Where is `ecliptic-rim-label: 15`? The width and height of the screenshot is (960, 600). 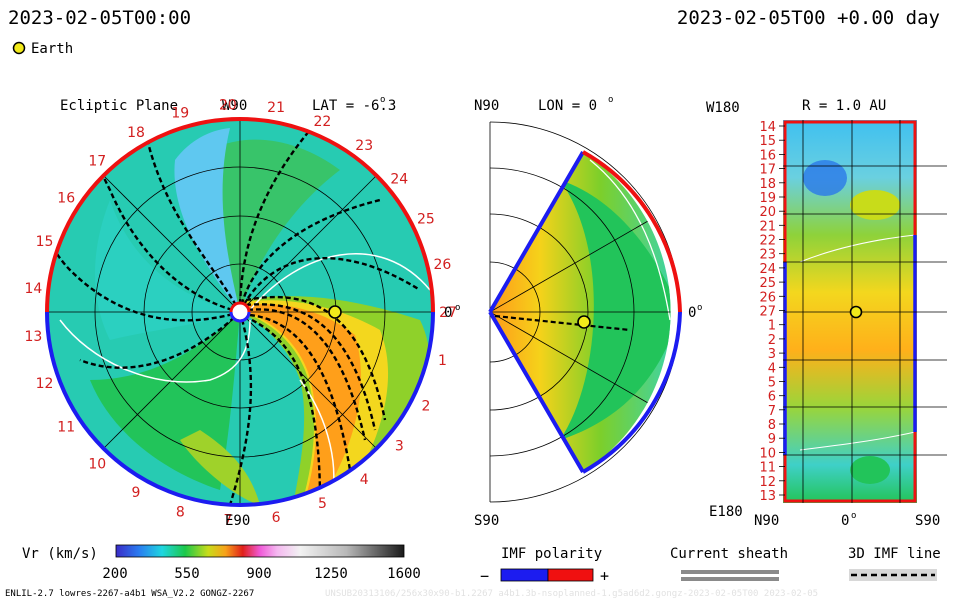
ecliptic-rim-label: 15 is located at coordinates (45, 242).